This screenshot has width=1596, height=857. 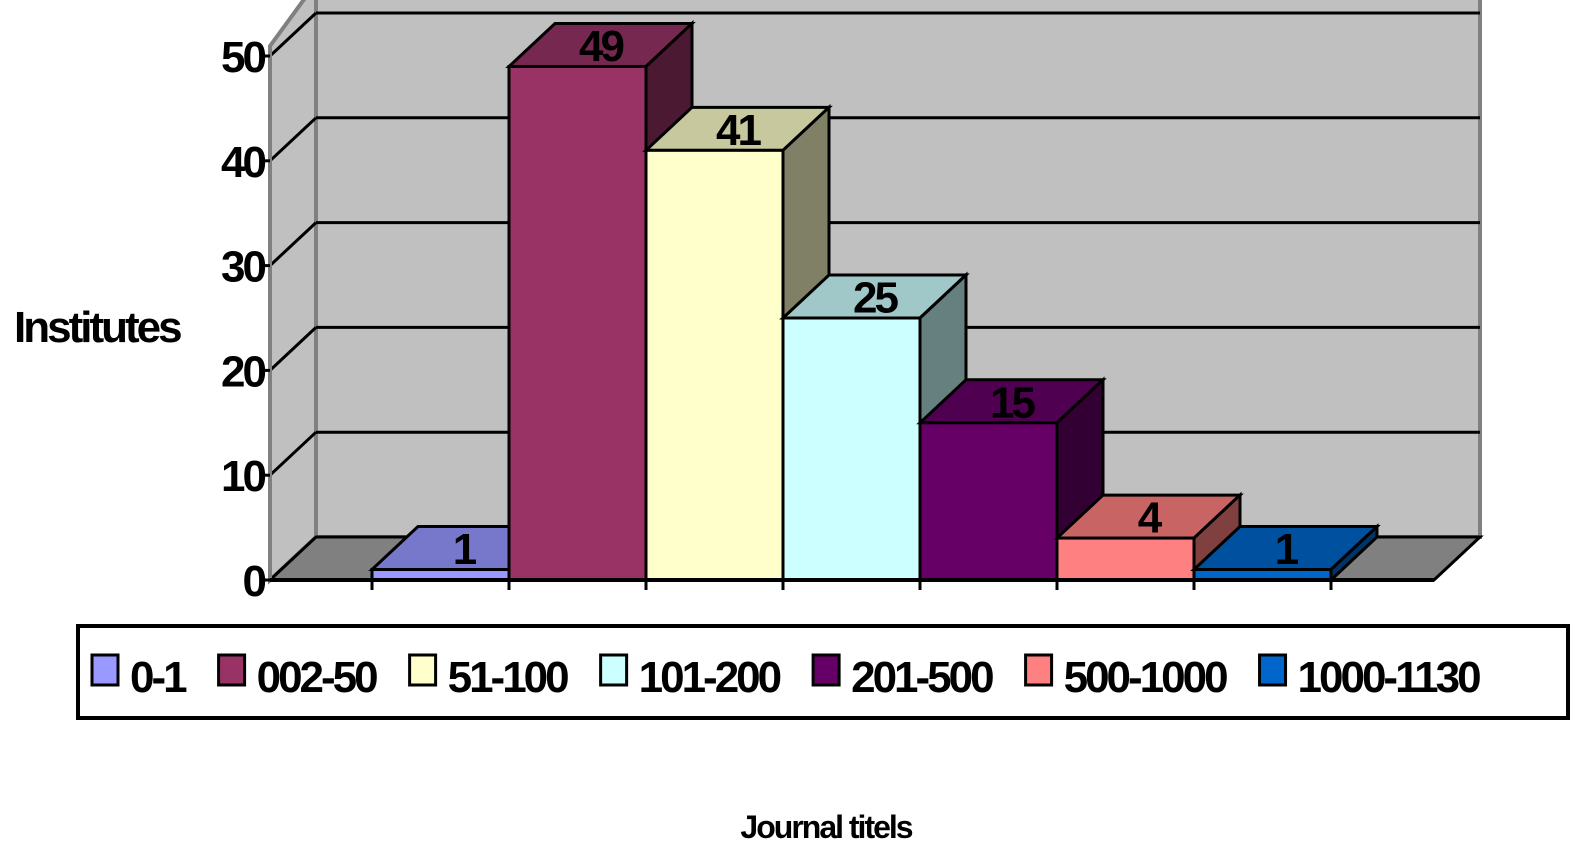 I want to click on legend-label: 51-100, so click(x=508, y=677).